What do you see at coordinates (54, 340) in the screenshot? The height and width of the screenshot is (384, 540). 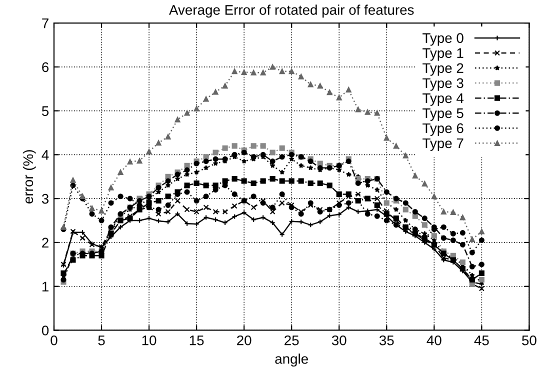 I see `x-tick-label: 0` at bounding box center [54, 340].